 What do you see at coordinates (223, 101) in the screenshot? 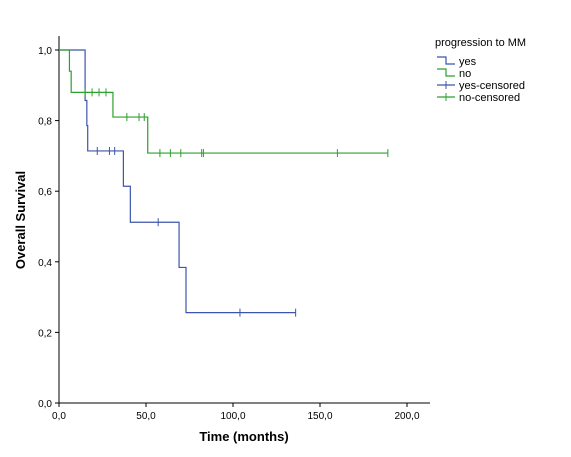
I see `series-line-no` at bounding box center [223, 101].